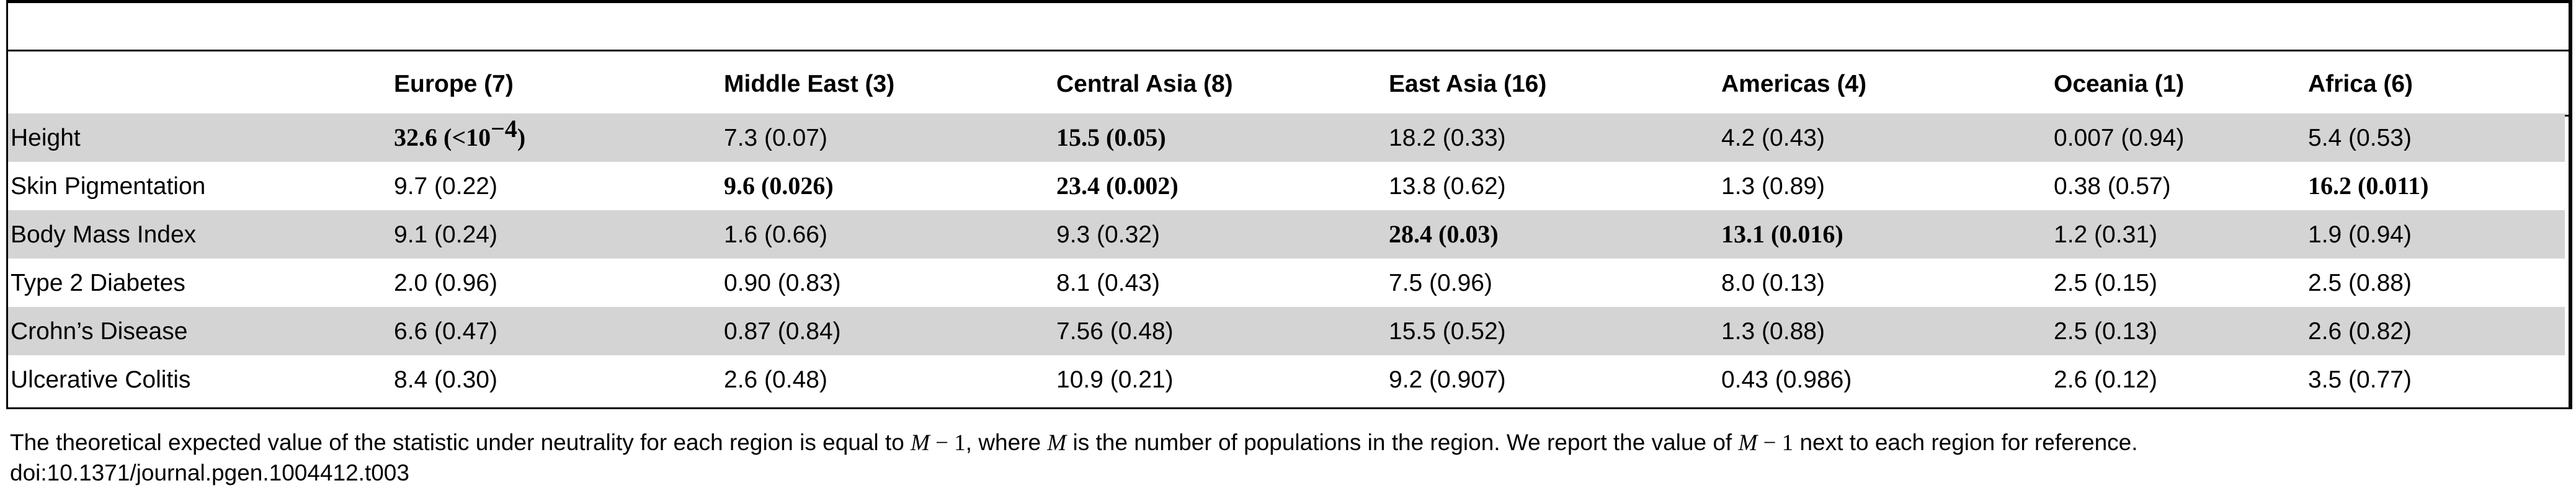 The height and width of the screenshot is (496, 2576). What do you see at coordinates (1007, 442) in the screenshot?
I see `footnote-part: , where` at bounding box center [1007, 442].